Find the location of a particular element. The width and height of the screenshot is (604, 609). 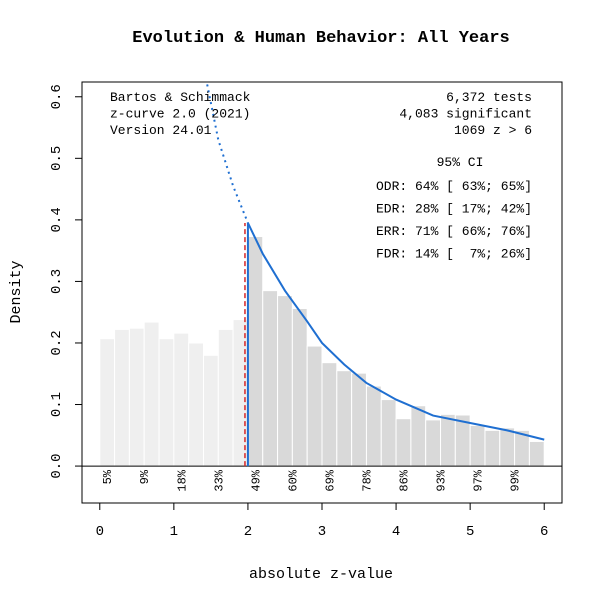

power-label: 86% is located at coordinates (404, 480).